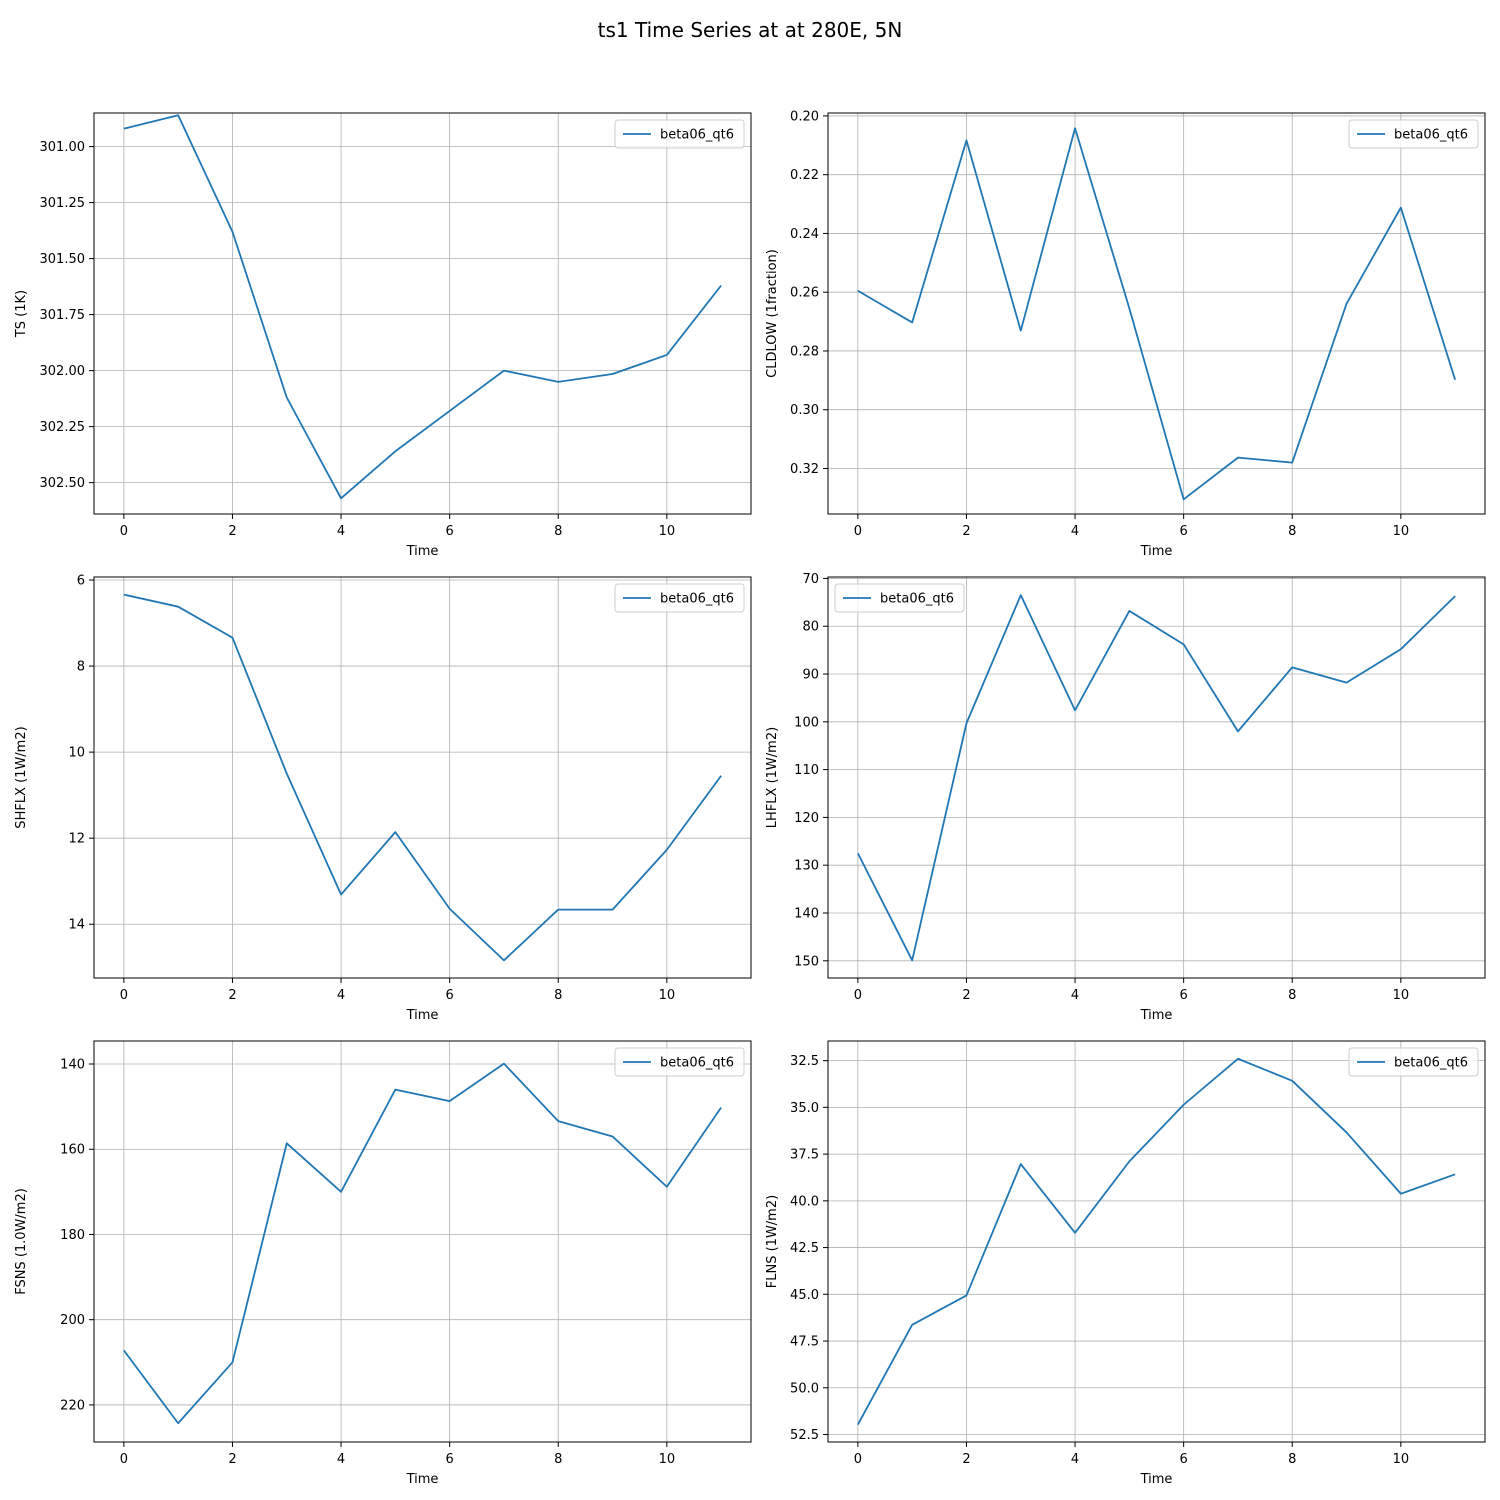 This screenshot has width=1500, height=1500. Describe the element at coordinates (63, 259) in the screenshot. I see `y-tick-label: 301.50` at that location.